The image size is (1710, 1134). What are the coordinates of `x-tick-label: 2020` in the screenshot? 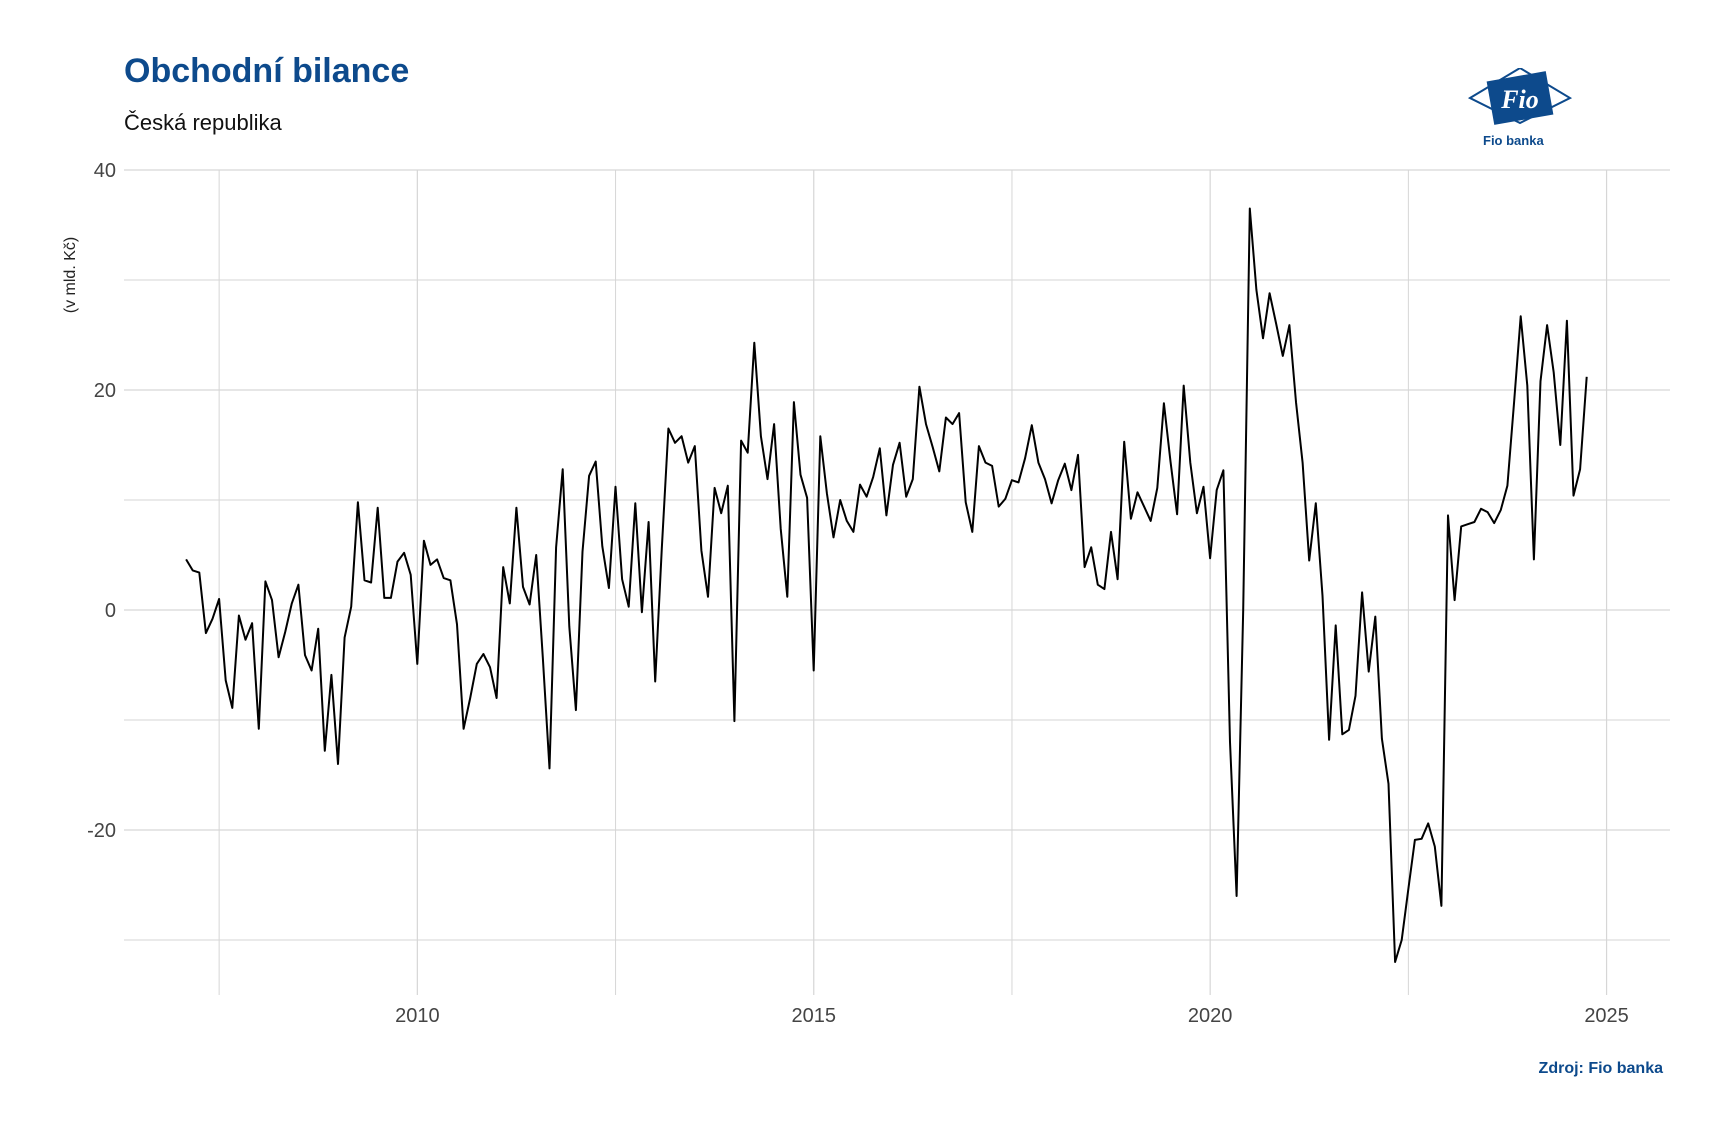 It's located at (1210, 1016).